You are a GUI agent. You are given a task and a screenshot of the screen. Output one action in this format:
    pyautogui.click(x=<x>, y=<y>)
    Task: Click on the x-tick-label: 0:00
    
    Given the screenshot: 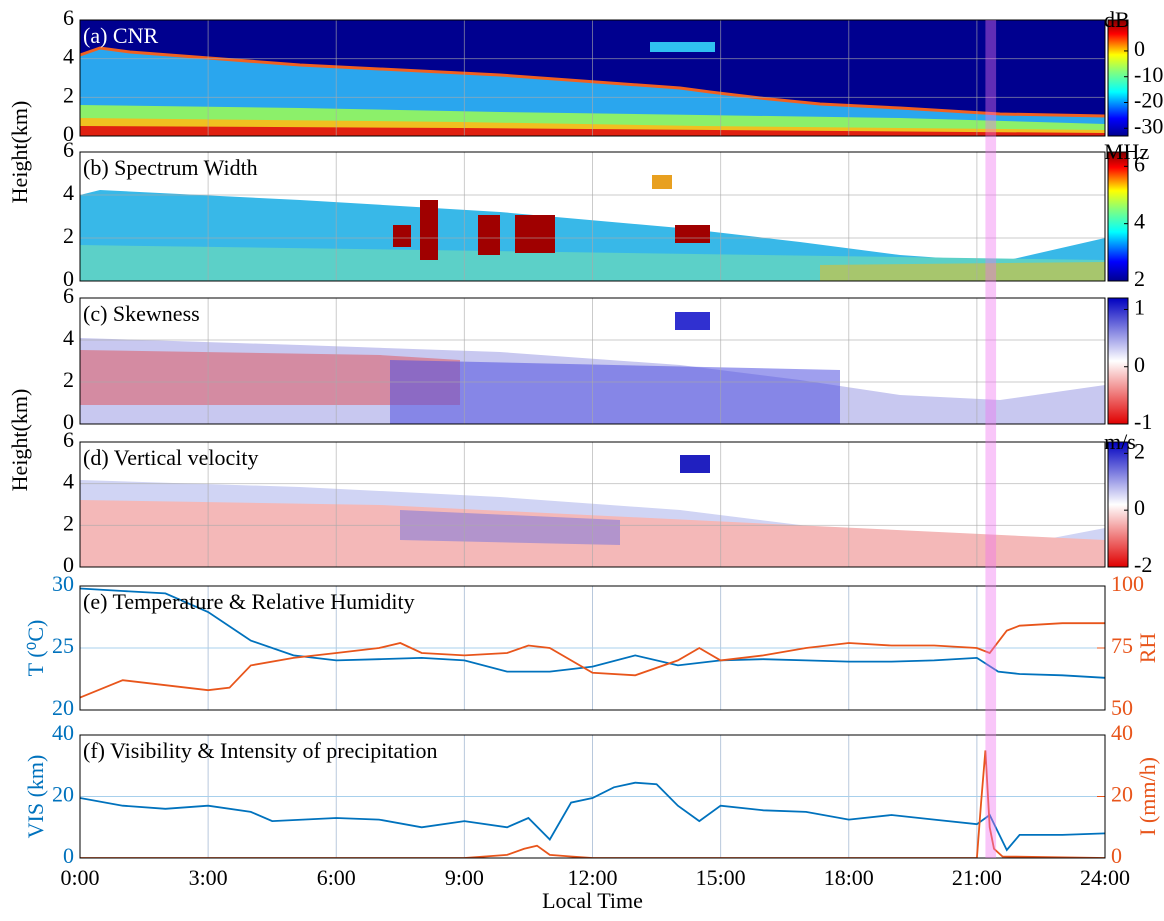 What is the action you would take?
    pyautogui.click(x=79, y=877)
    